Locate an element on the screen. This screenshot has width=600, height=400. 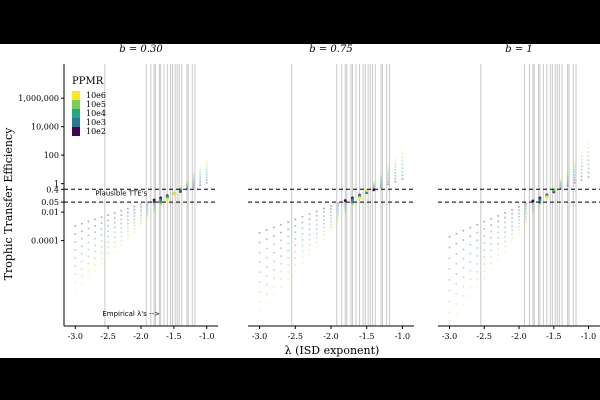
panel-title: b = 0.75 is located at coordinates (330, 49).